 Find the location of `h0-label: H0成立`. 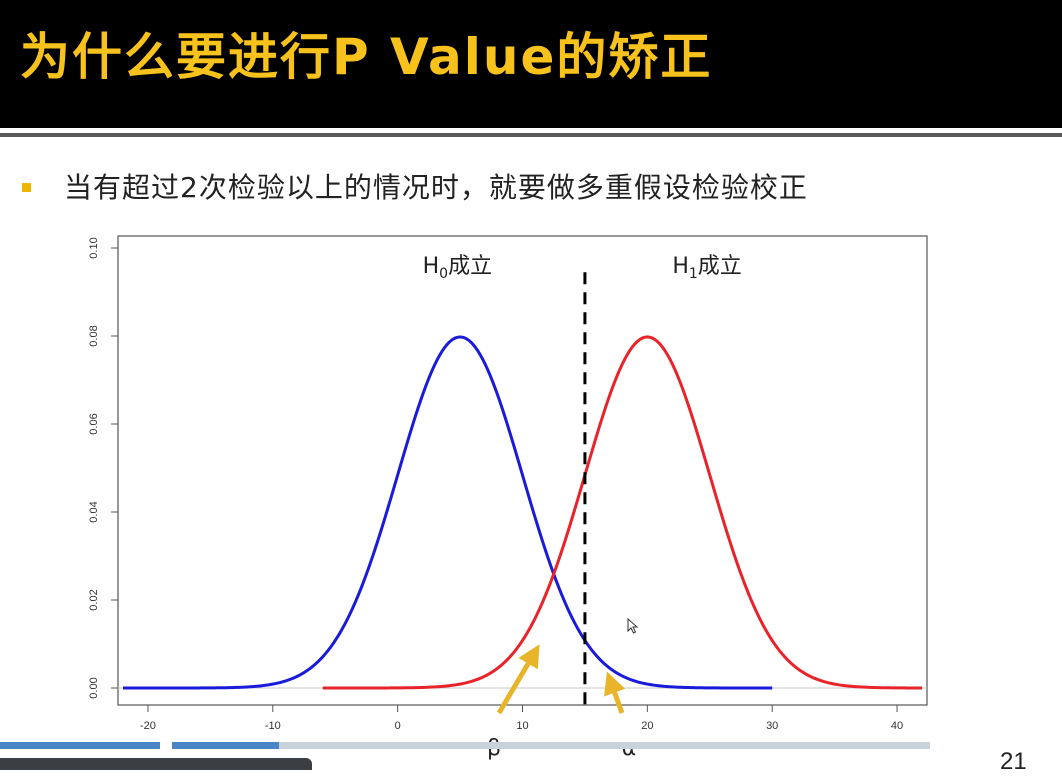

h0-label: H0成立 is located at coordinates (457, 268).